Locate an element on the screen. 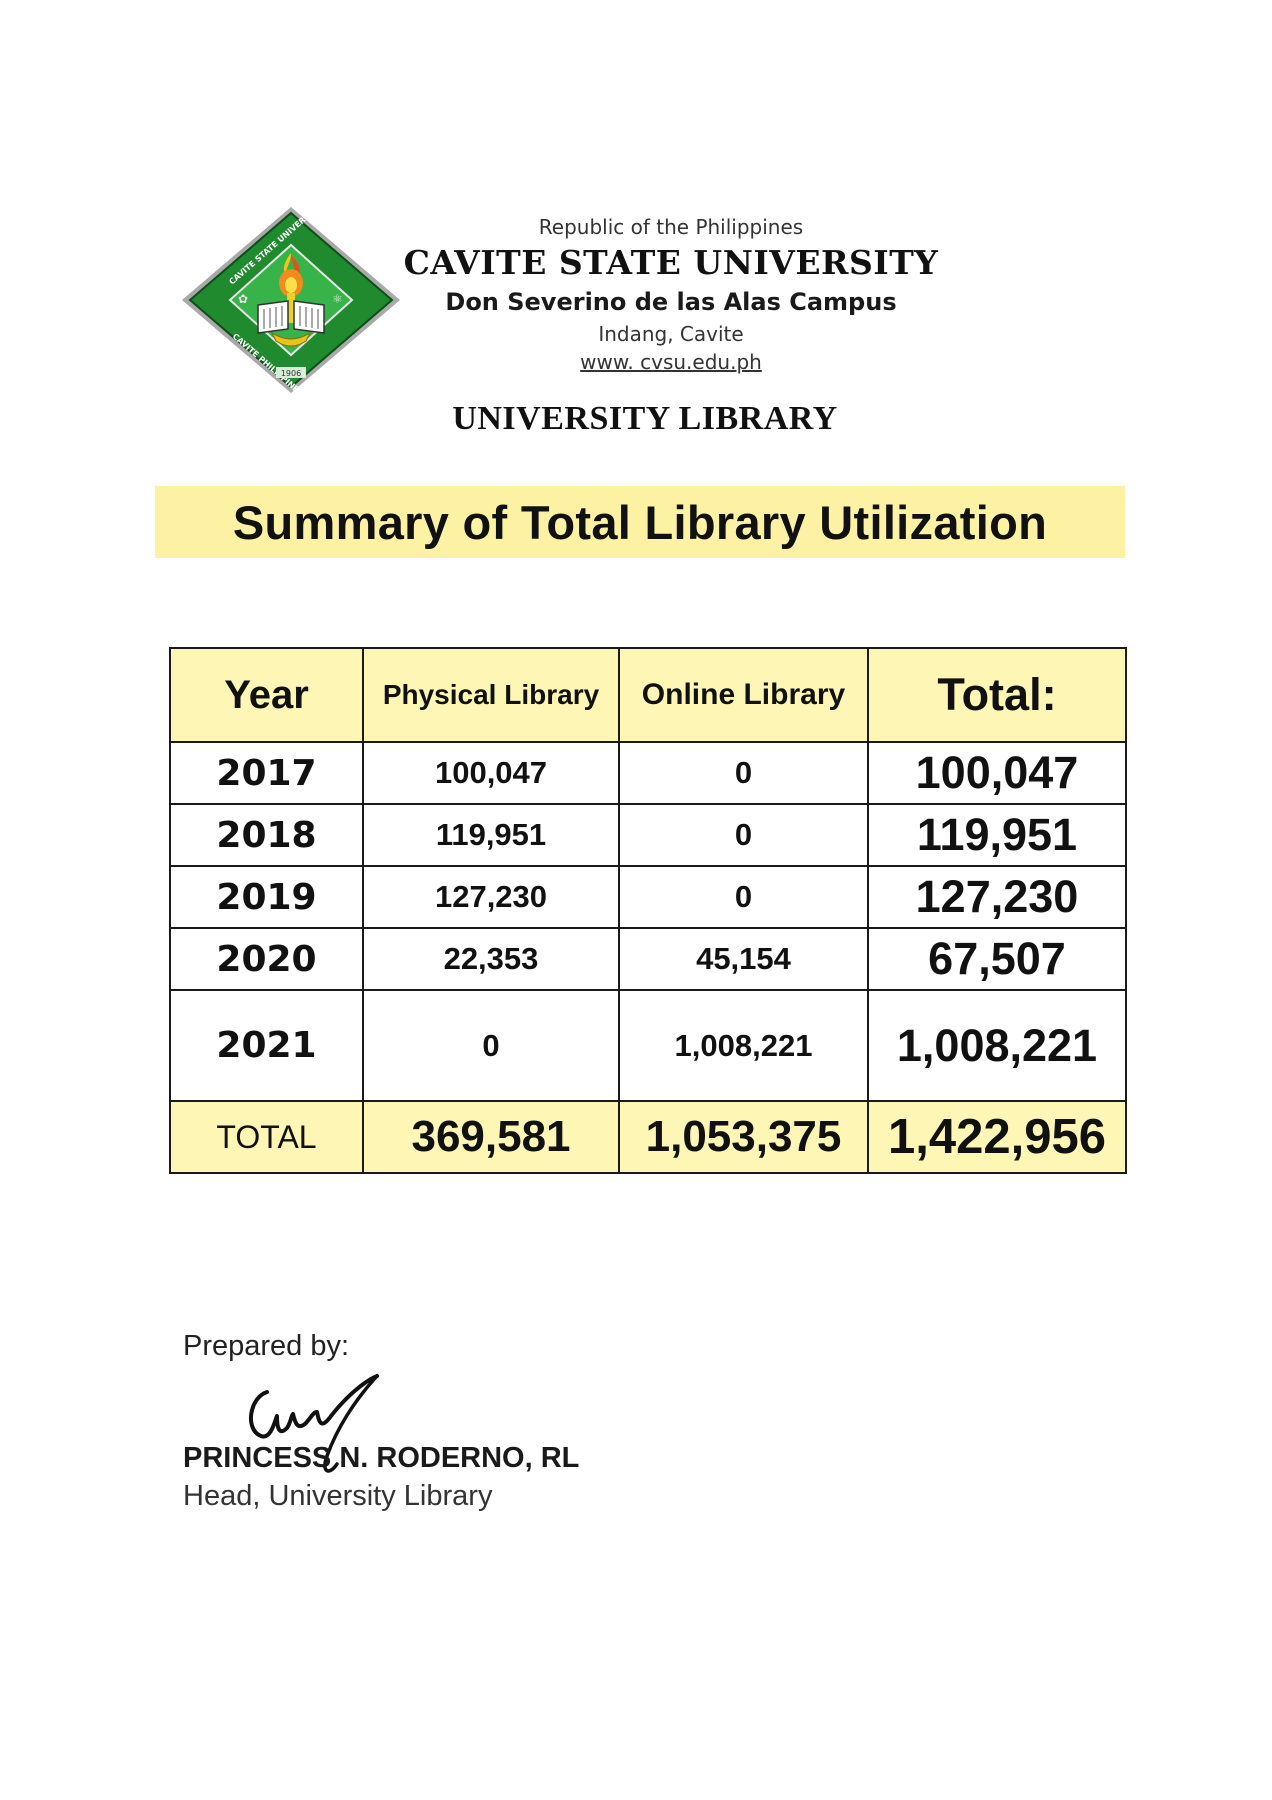 Image resolution: width=1272 pixels, height=1800 pixels. column-header-year: Year is located at coordinates (266, 695).